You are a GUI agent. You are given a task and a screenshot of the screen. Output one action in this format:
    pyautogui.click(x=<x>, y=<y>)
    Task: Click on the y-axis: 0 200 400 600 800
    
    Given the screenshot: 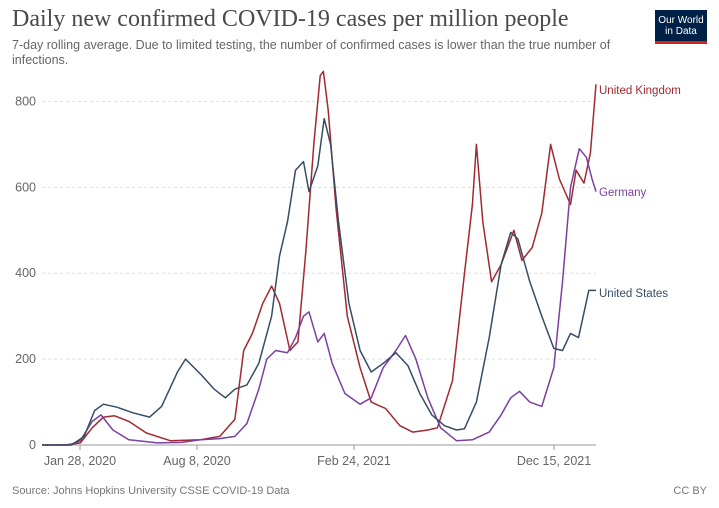 What is the action you would take?
    pyautogui.click(x=25, y=273)
    